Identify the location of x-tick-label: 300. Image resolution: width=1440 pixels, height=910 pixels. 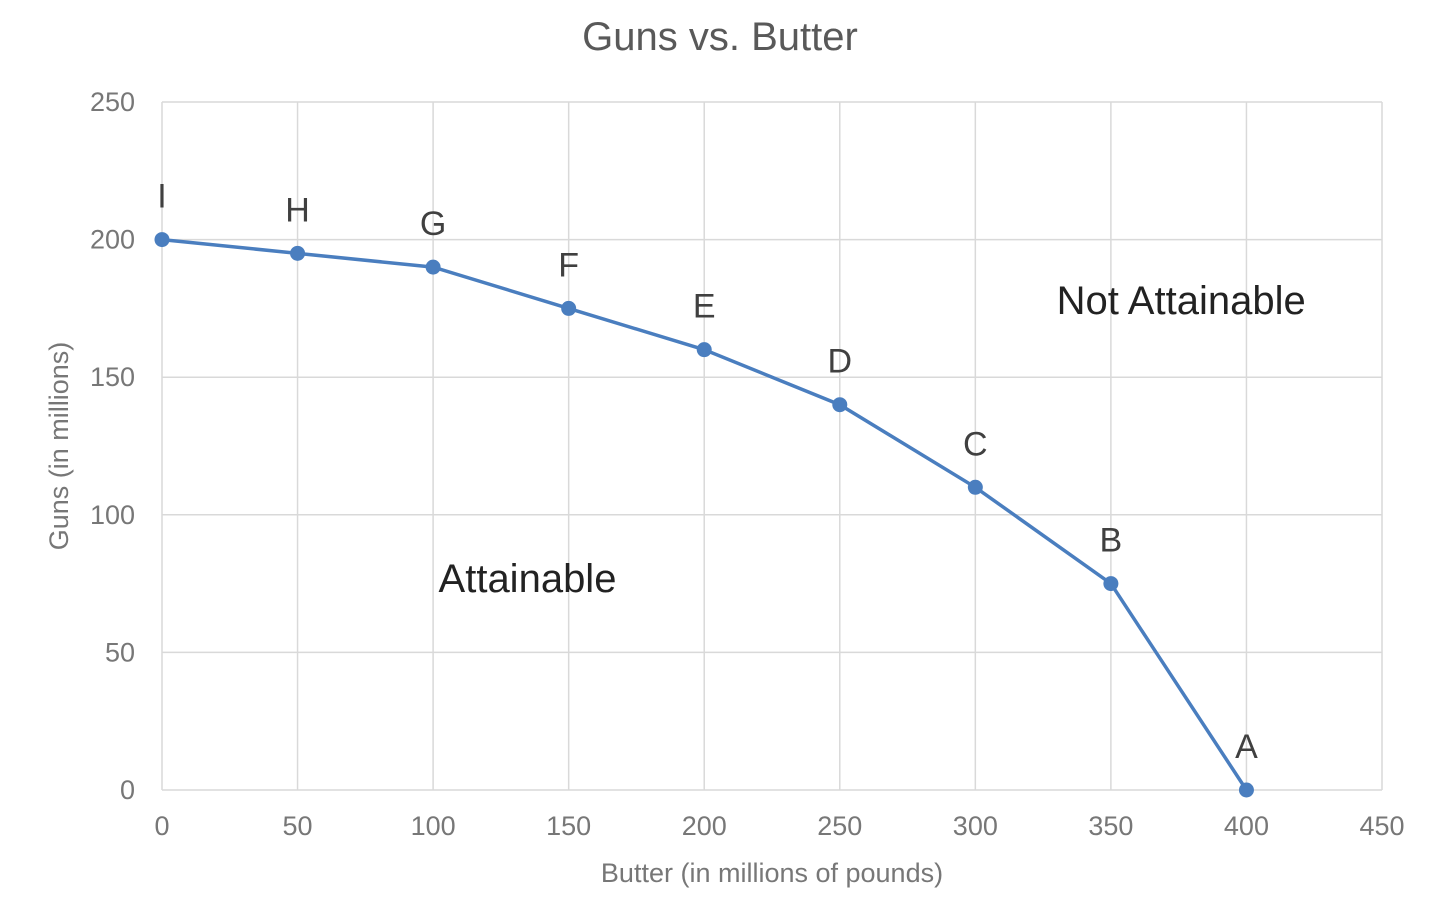
(975, 826).